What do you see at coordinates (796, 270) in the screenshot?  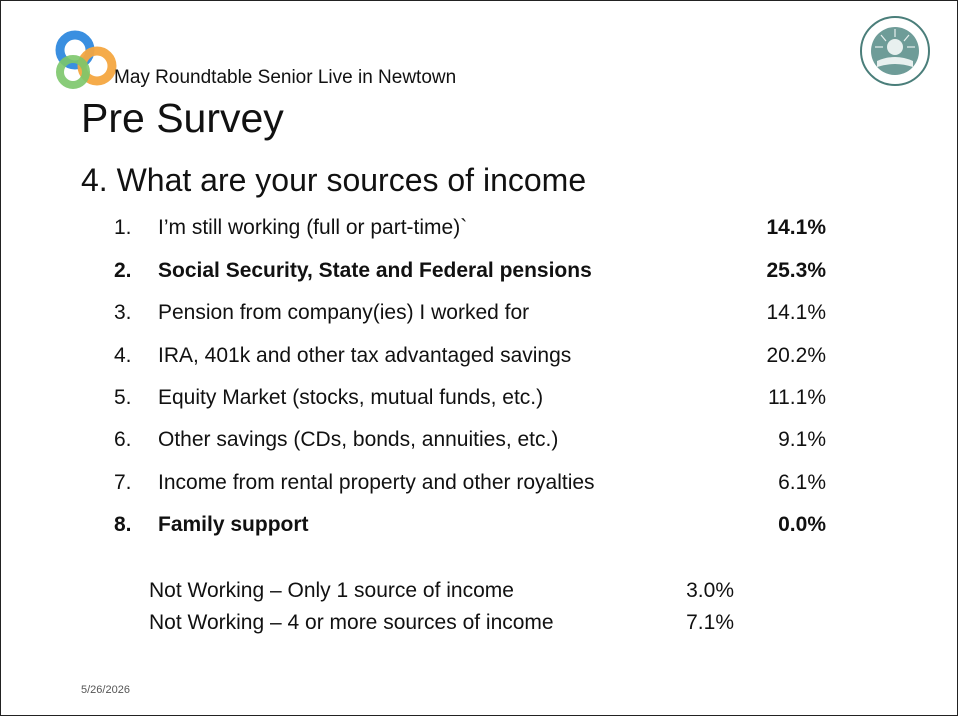 I see `item-percent: 25.3%` at bounding box center [796, 270].